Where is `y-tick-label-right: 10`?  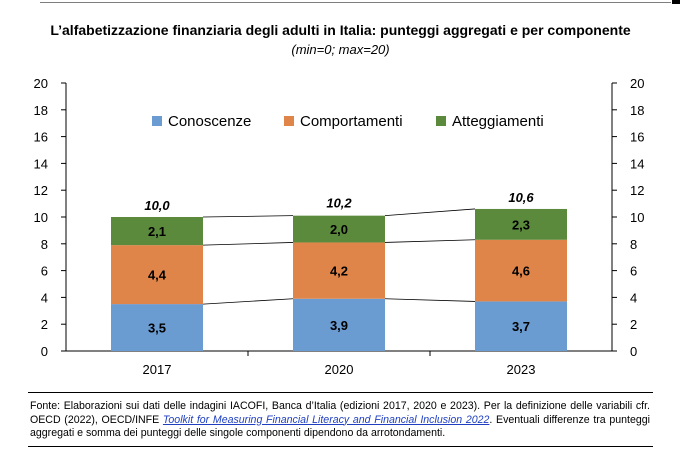
y-tick-label-right: 10 is located at coordinates (637, 217).